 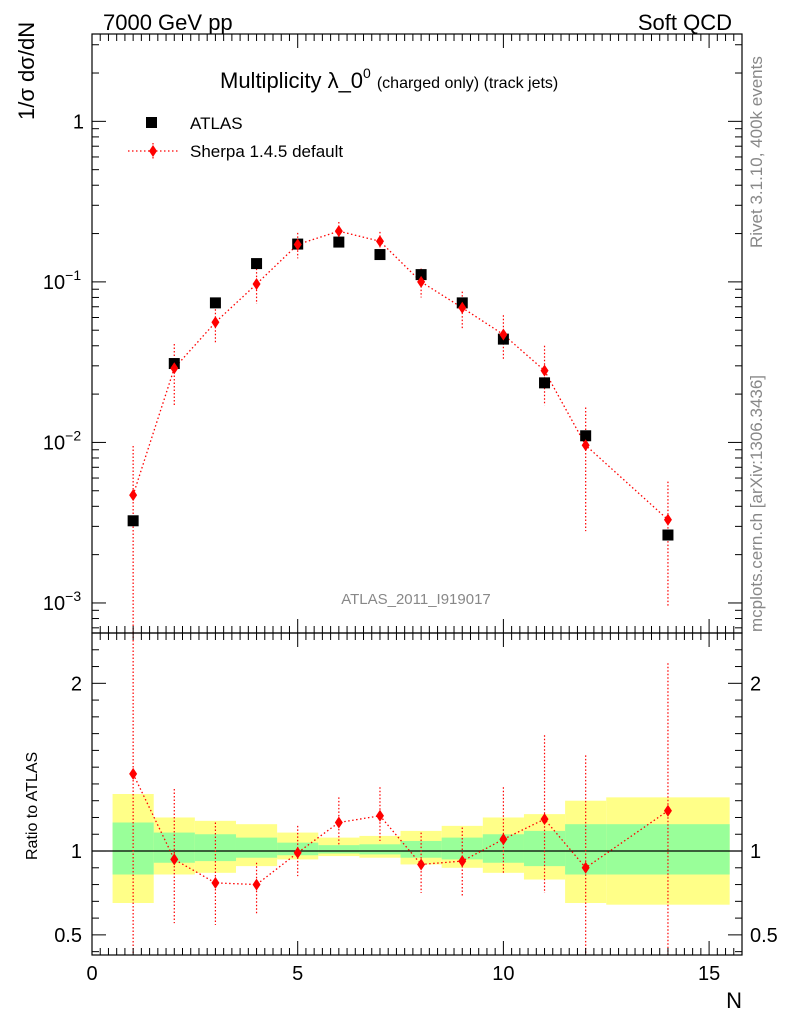 What do you see at coordinates (153, 151) in the screenshot?
I see `legend-sherpa-marker` at bounding box center [153, 151].